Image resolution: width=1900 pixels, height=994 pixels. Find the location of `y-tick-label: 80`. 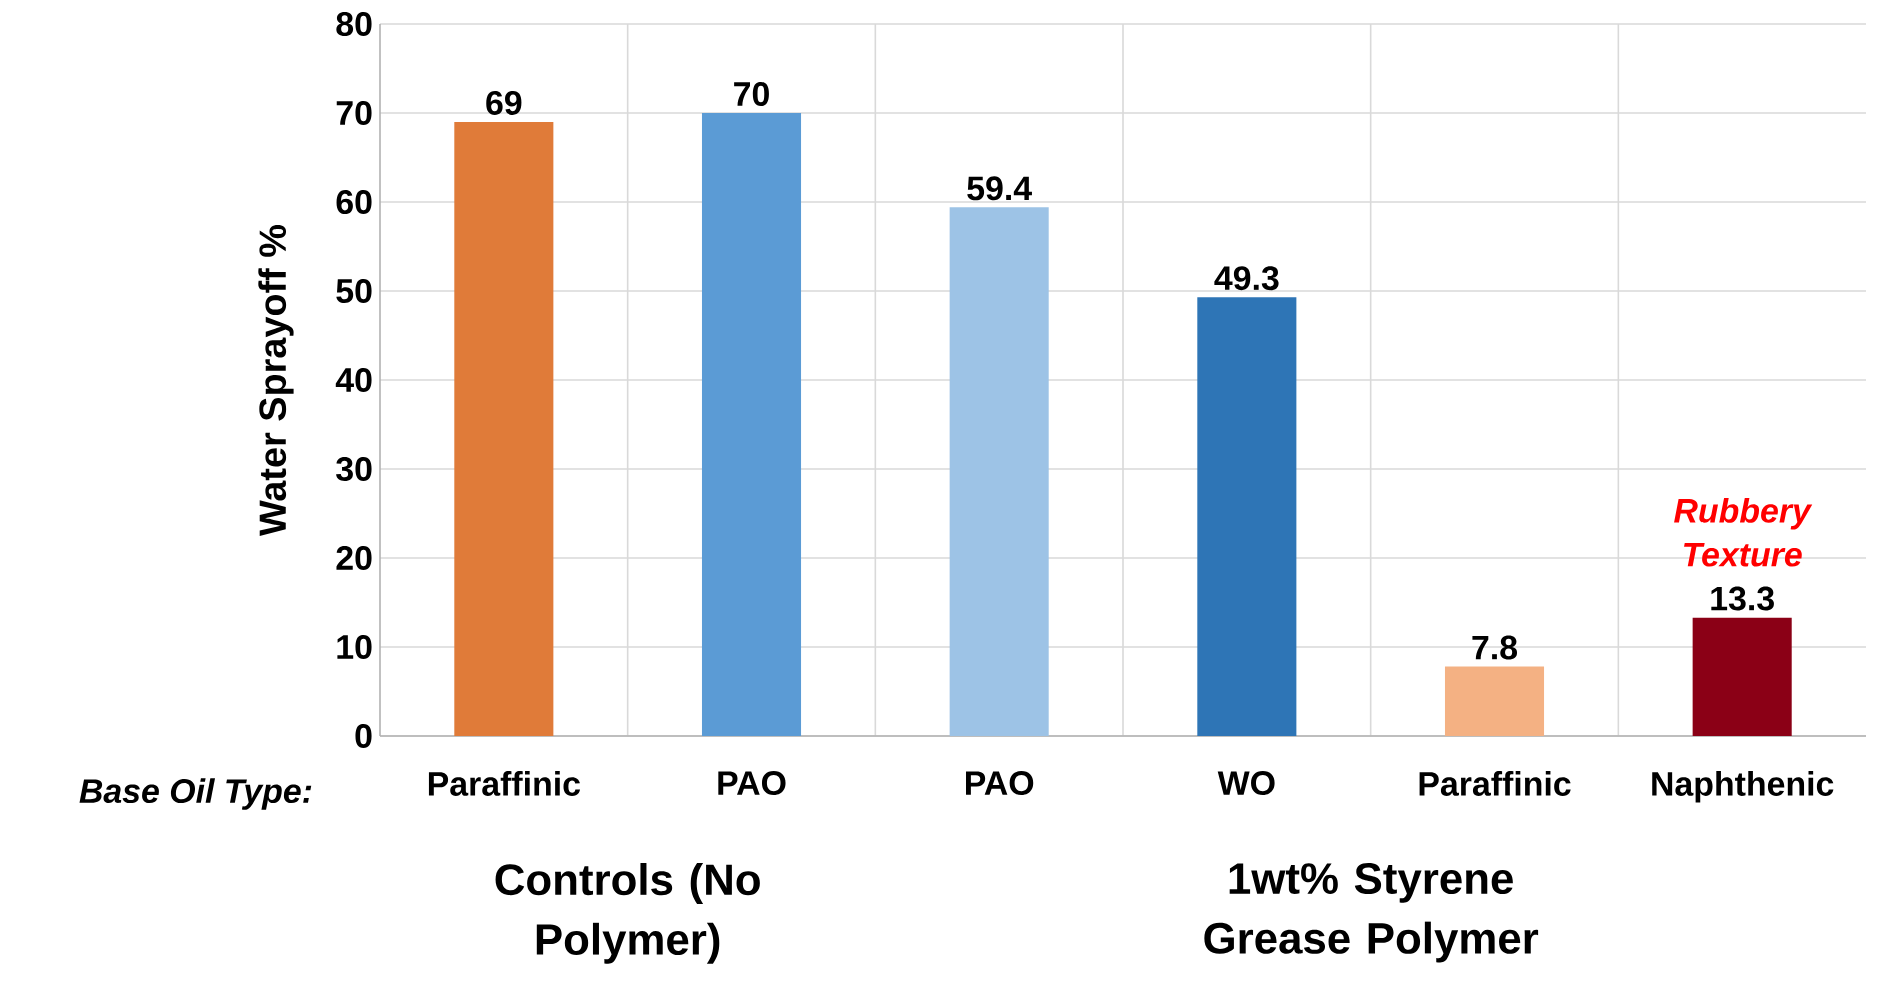

y-tick-label: 80 is located at coordinates (354, 24).